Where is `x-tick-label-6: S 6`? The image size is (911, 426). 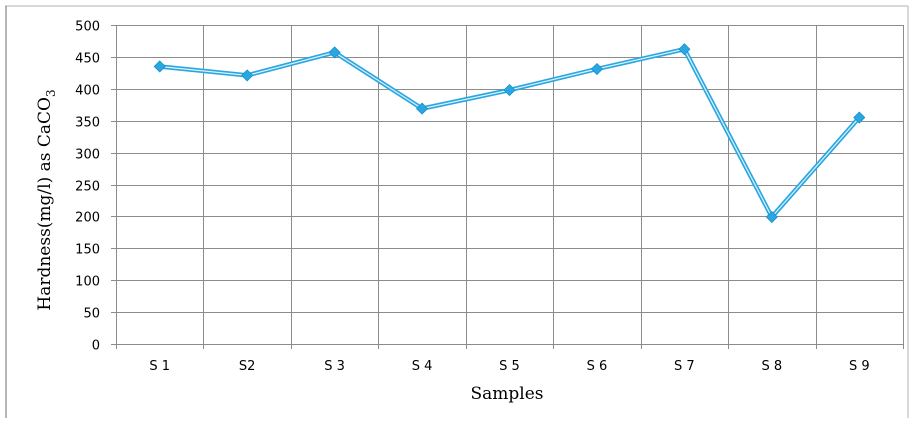
x-tick-label-6: S 6 is located at coordinates (597, 366).